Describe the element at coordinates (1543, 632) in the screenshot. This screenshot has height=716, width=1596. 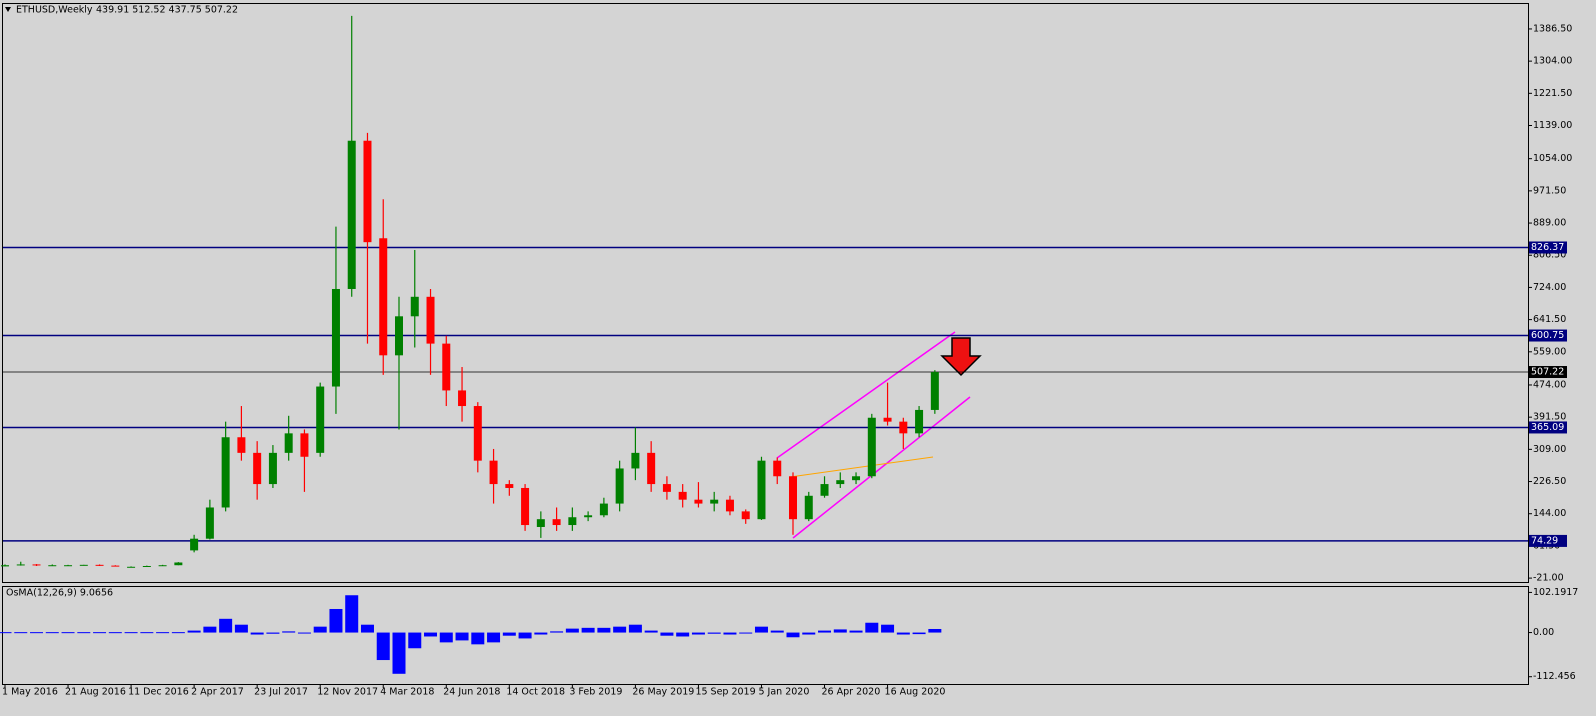
I see `indicator-y-tick-label: 0.00` at that location.